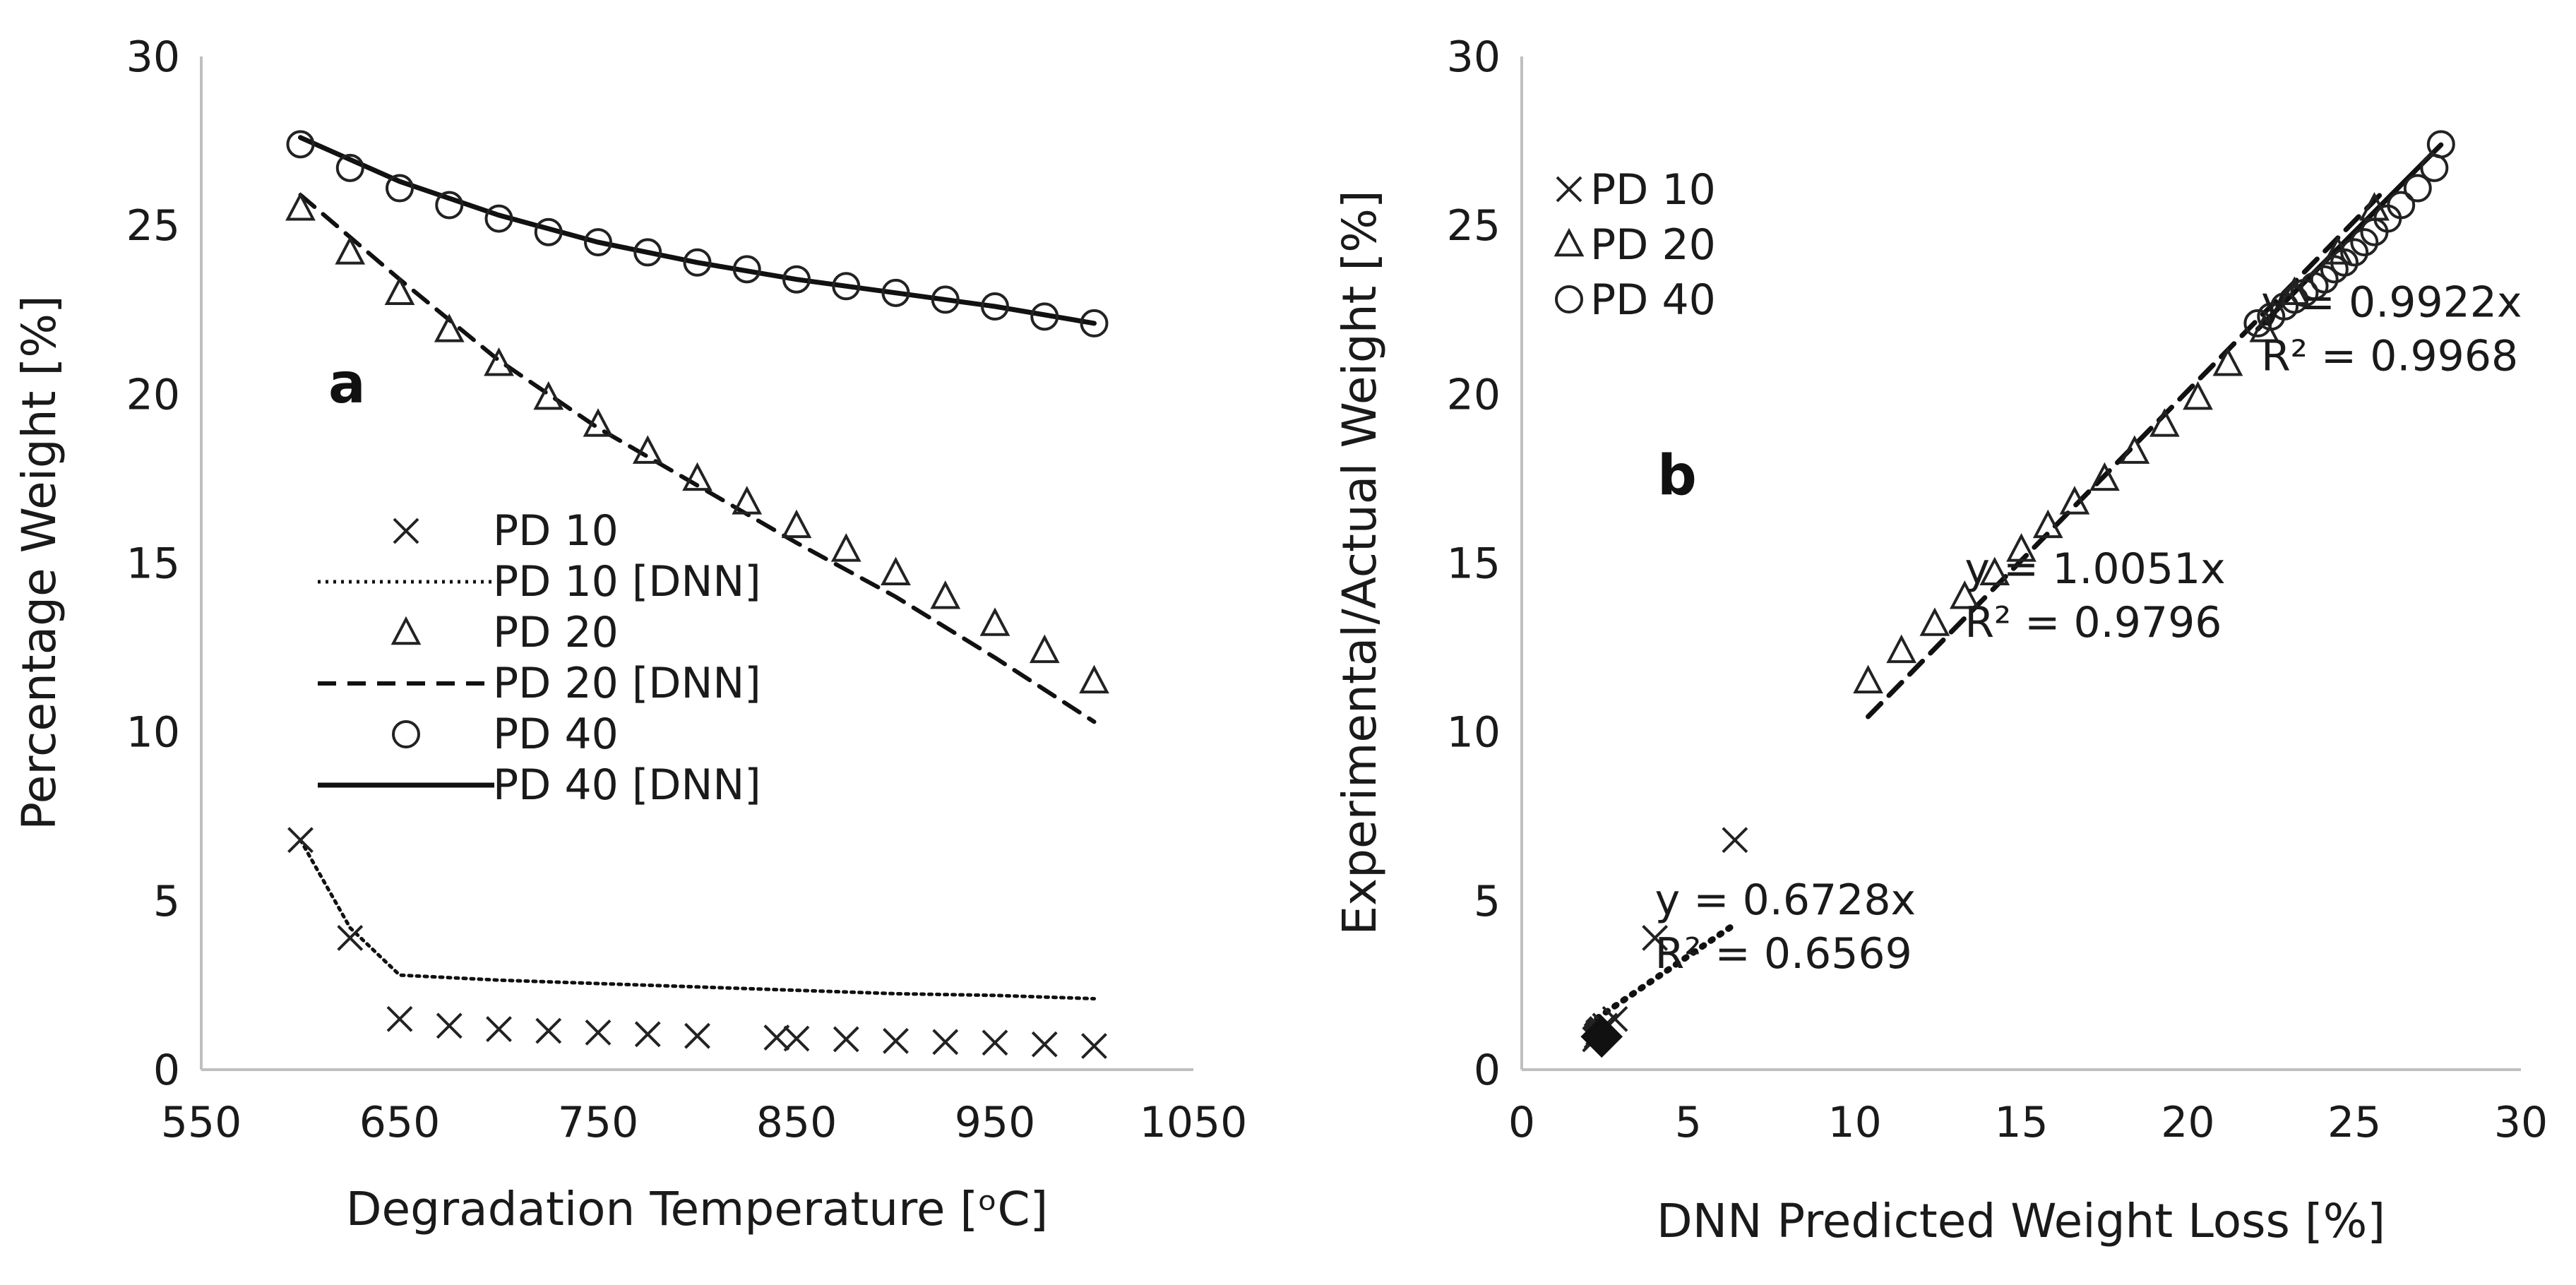 The image size is (2576, 1285). What do you see at coordinates (1487, 1071) in the screenshot?
I see `b-y-tick-label: 0` at bounding box center [1487, 1071].